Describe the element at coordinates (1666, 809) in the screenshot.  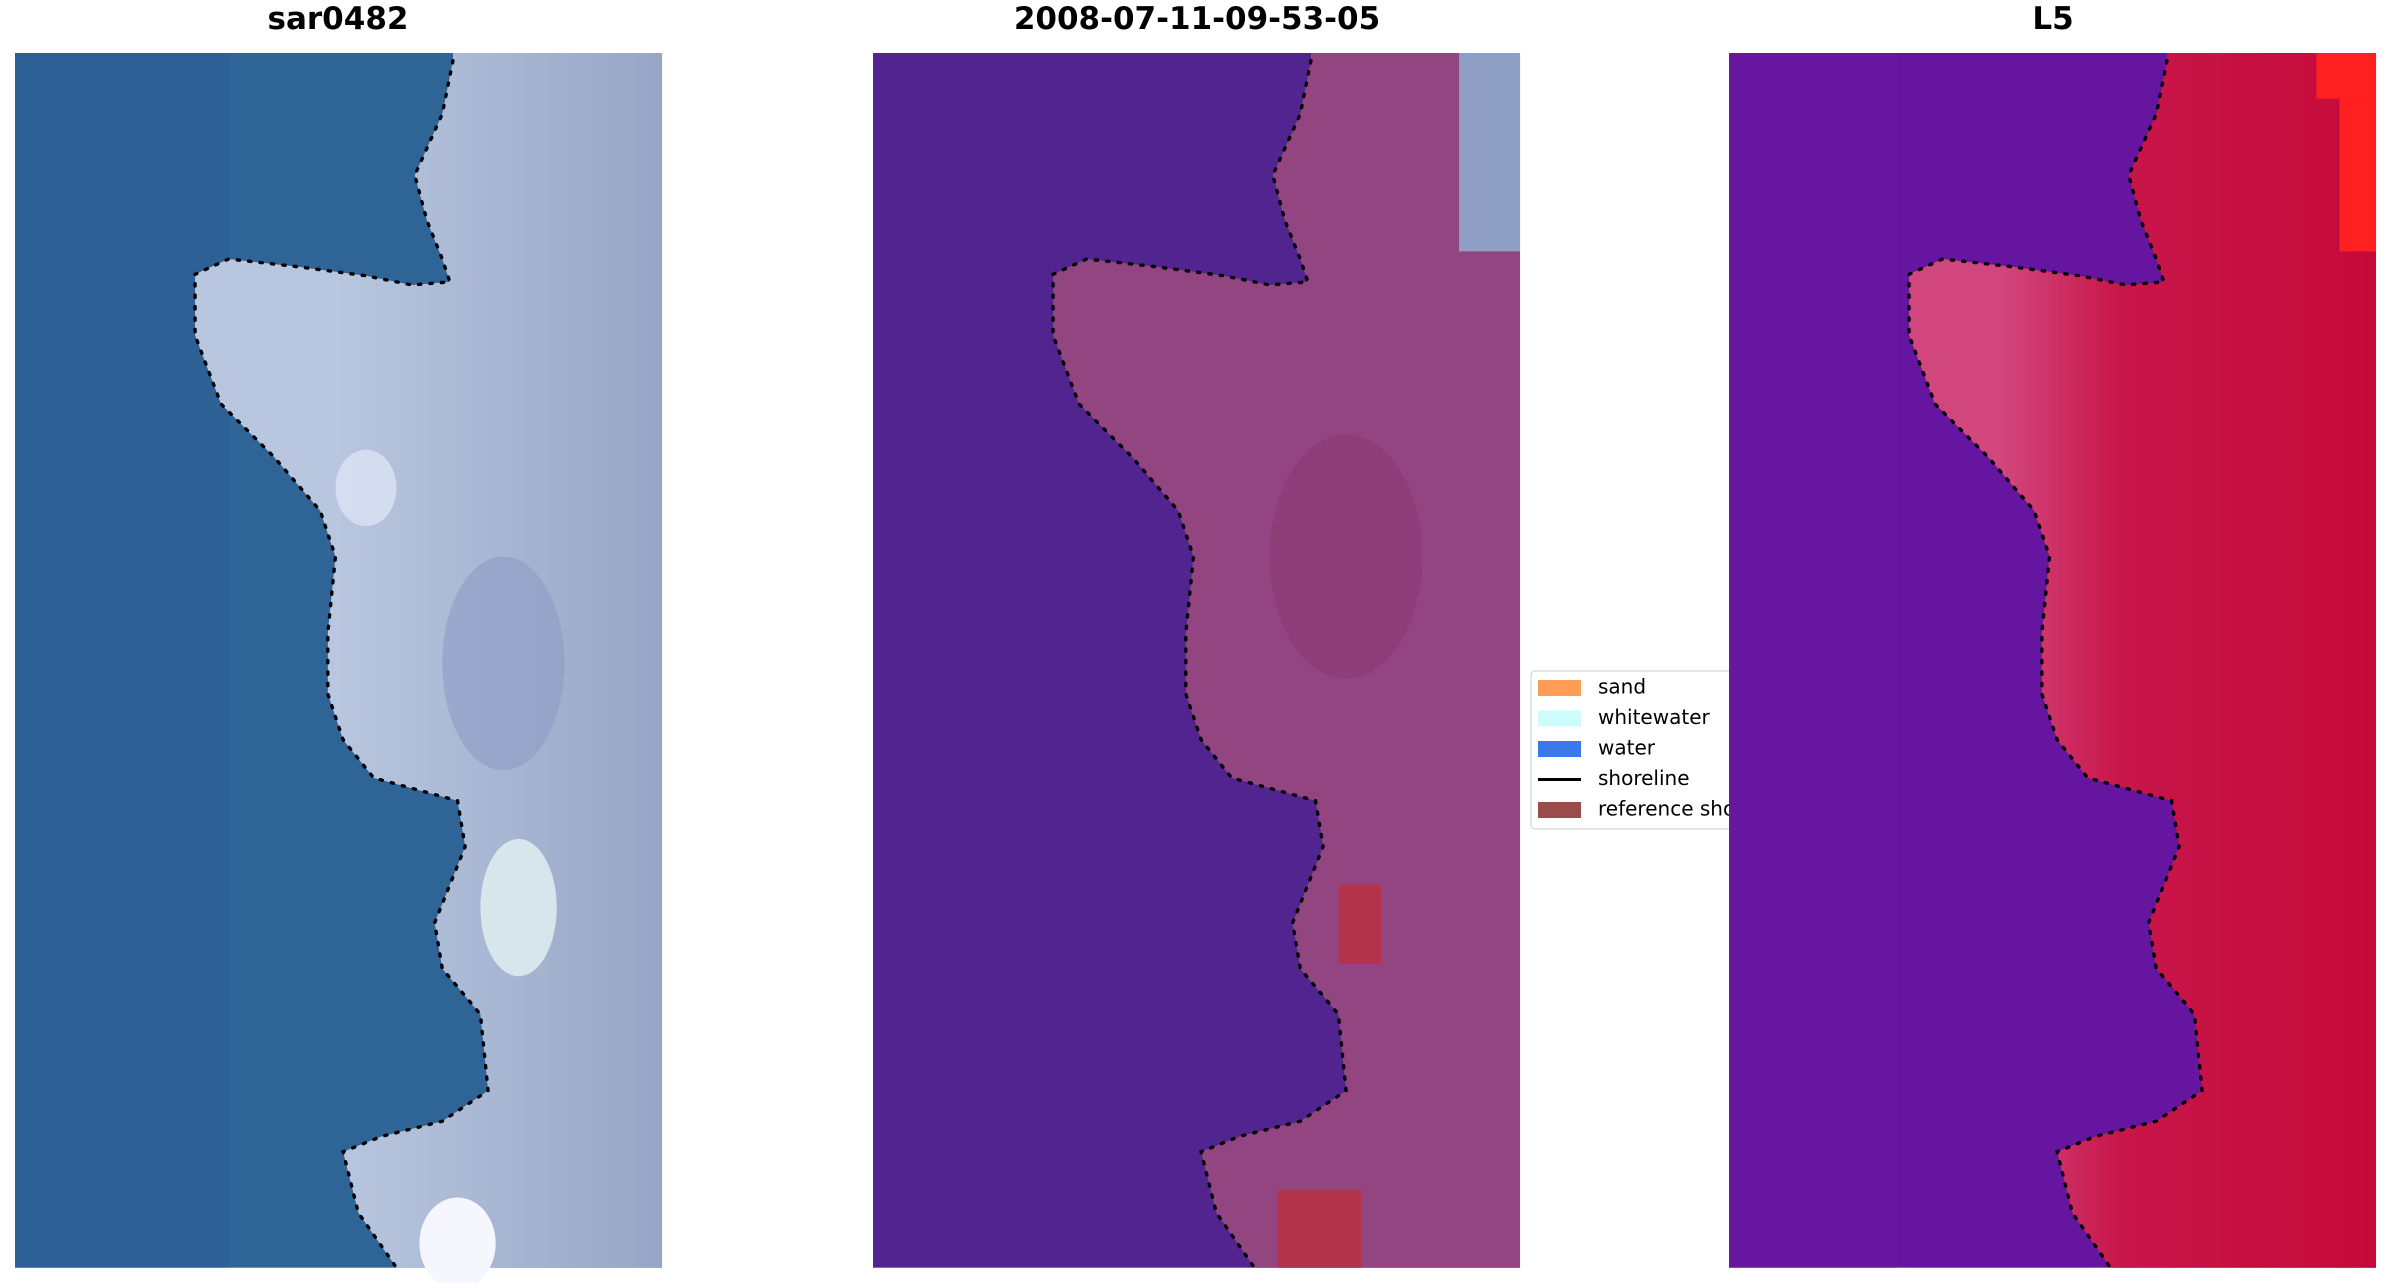
I see `legend-label: reference sho` at that location.